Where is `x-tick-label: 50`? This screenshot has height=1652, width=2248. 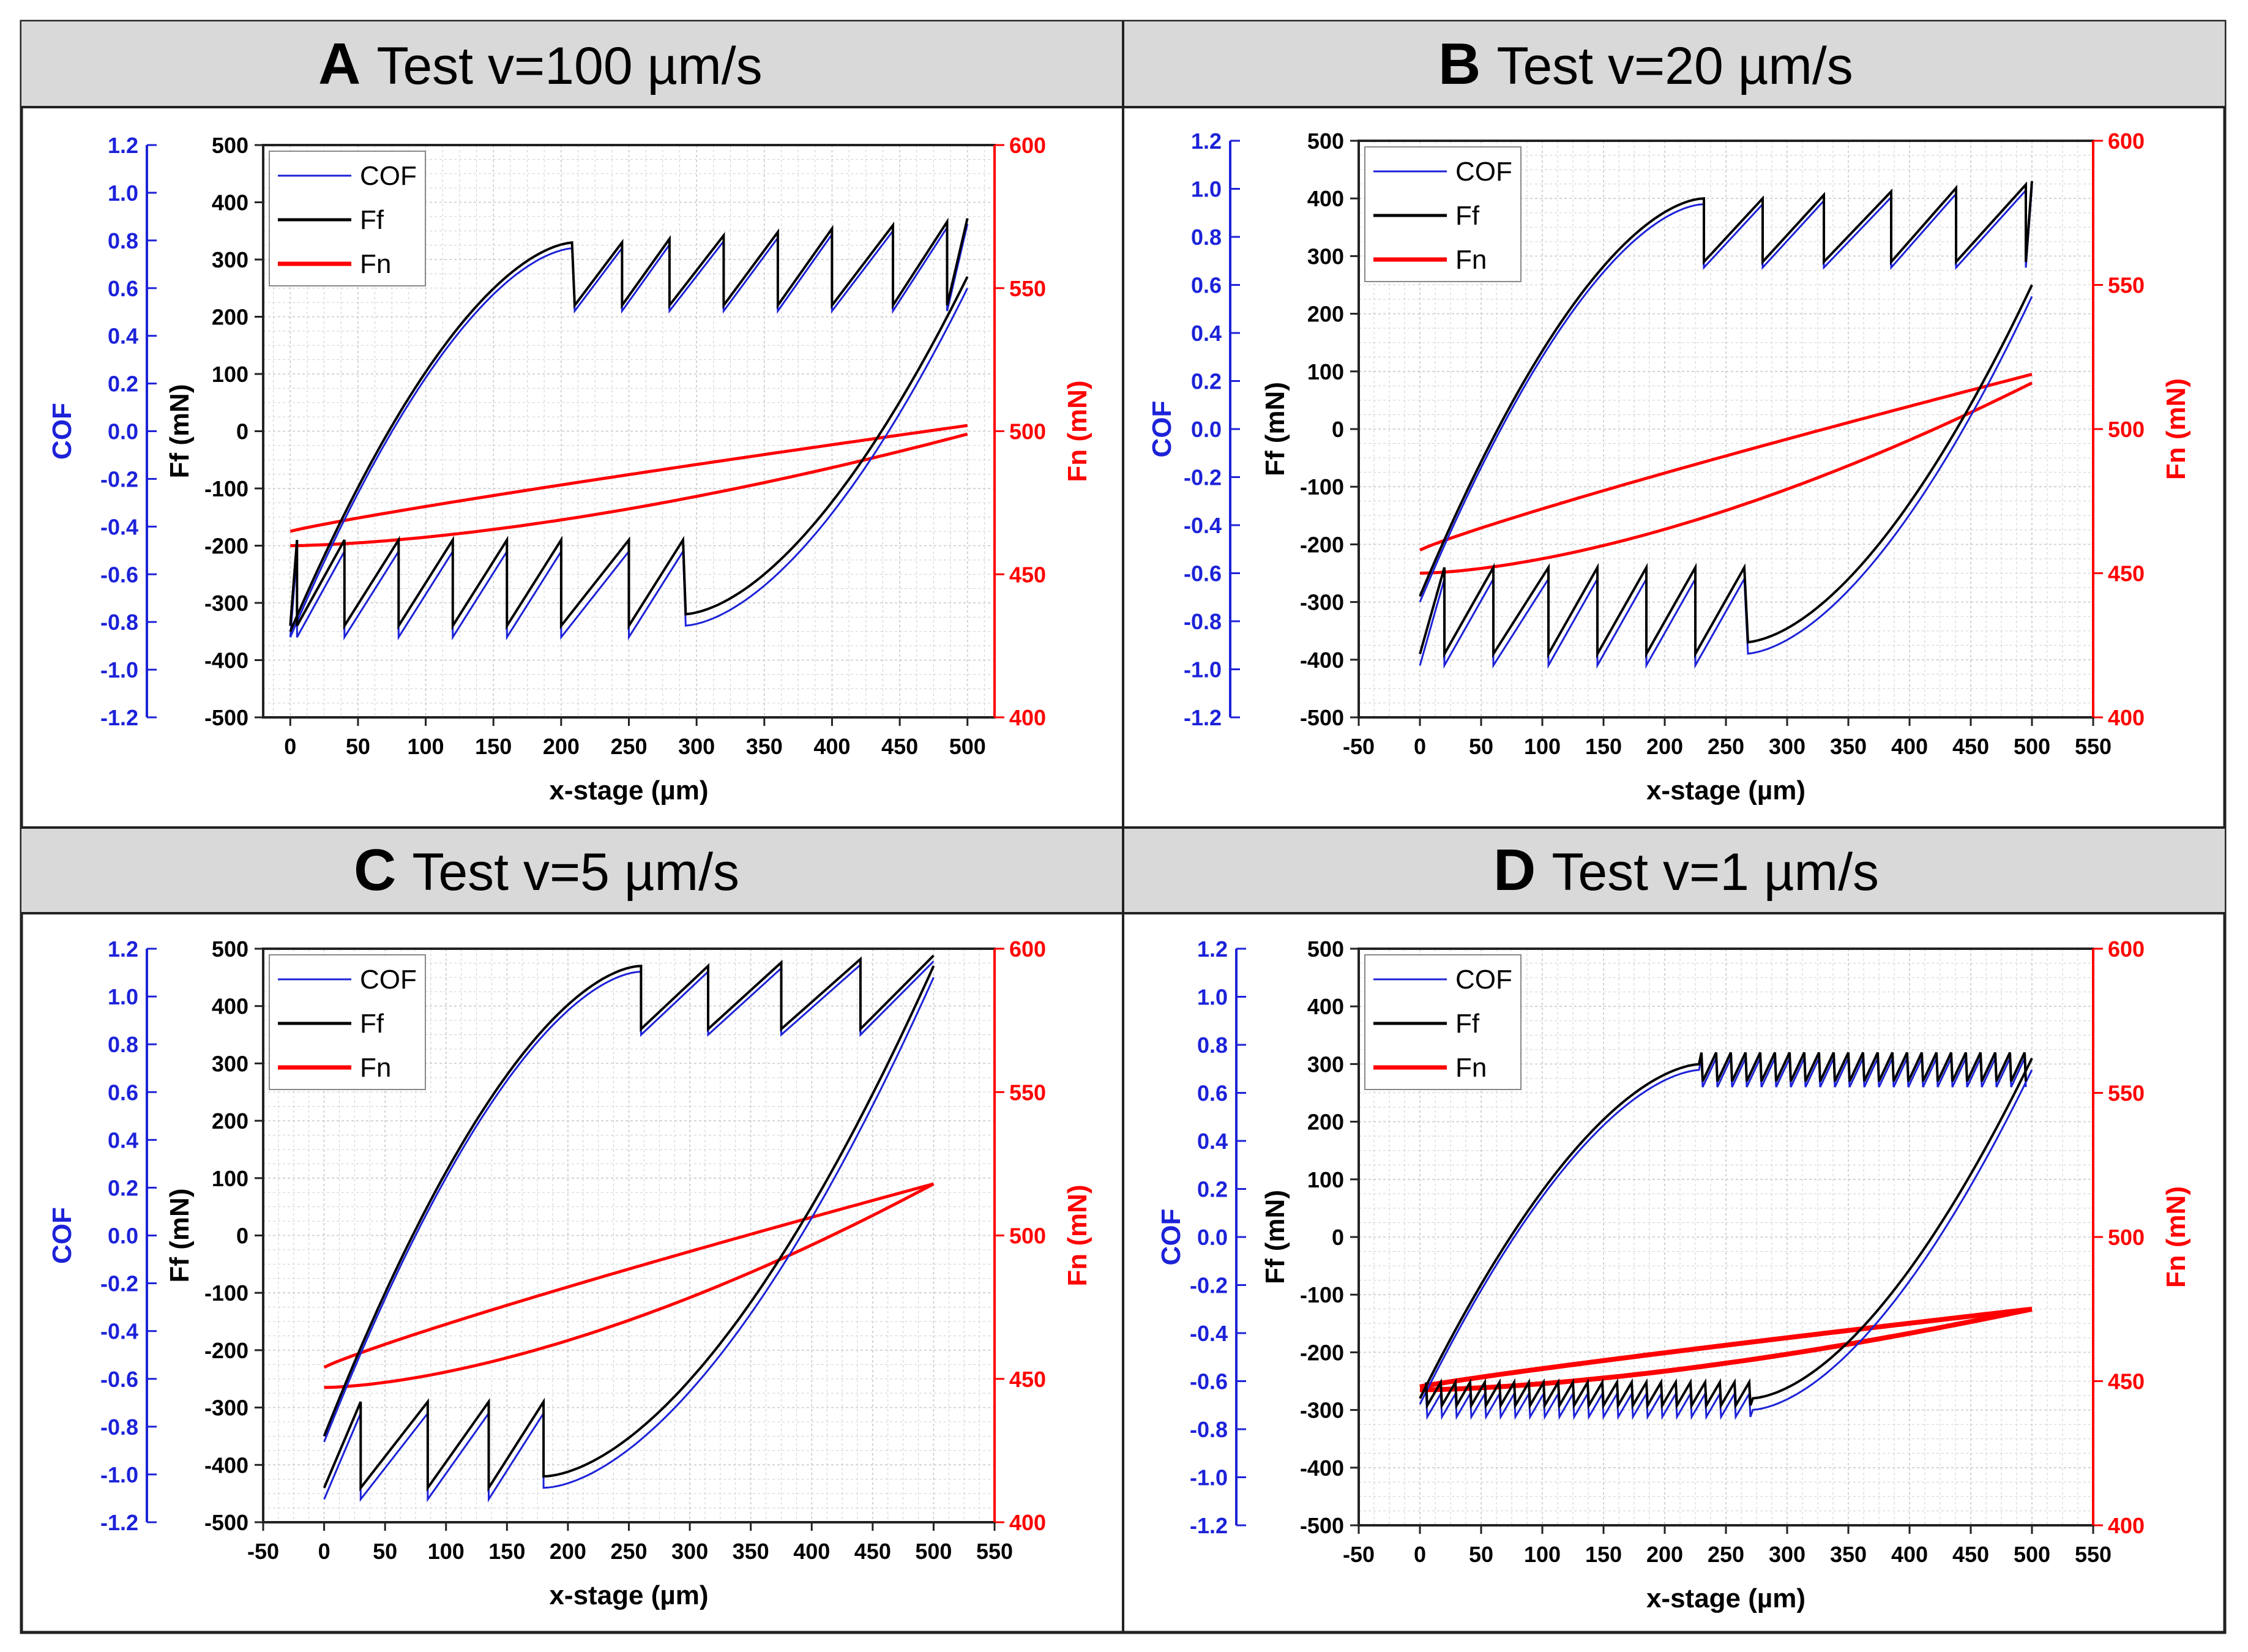
x-tick-label: 50 is located at coordinates (1481, 746).